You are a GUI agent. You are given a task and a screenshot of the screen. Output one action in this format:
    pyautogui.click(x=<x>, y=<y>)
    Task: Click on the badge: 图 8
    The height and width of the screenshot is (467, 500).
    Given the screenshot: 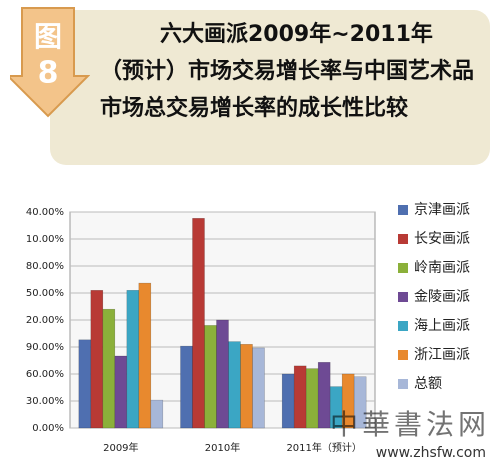 What is the action you would take?
    pyautogui.click(x=50, y=62)
    